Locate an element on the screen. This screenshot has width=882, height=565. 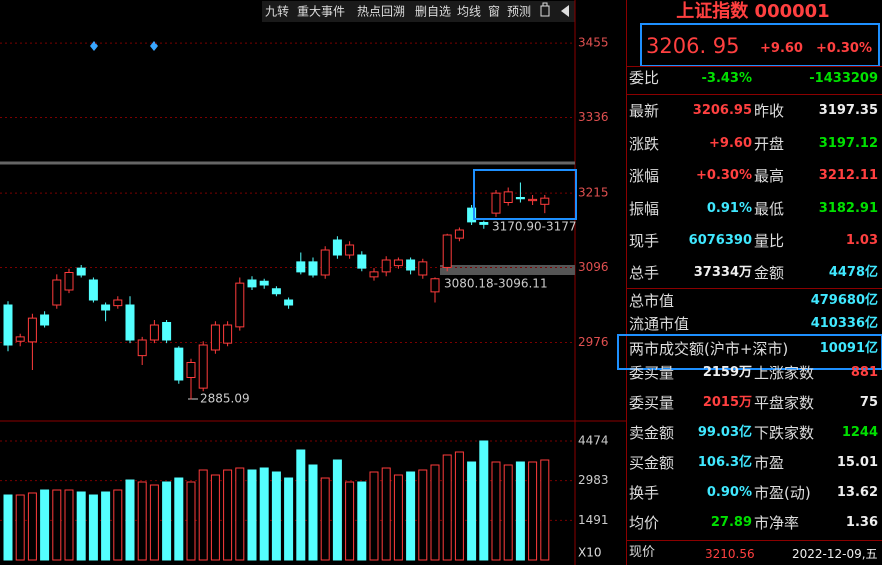
y-tick-label: 3215 is located at coordinates (593, 193).